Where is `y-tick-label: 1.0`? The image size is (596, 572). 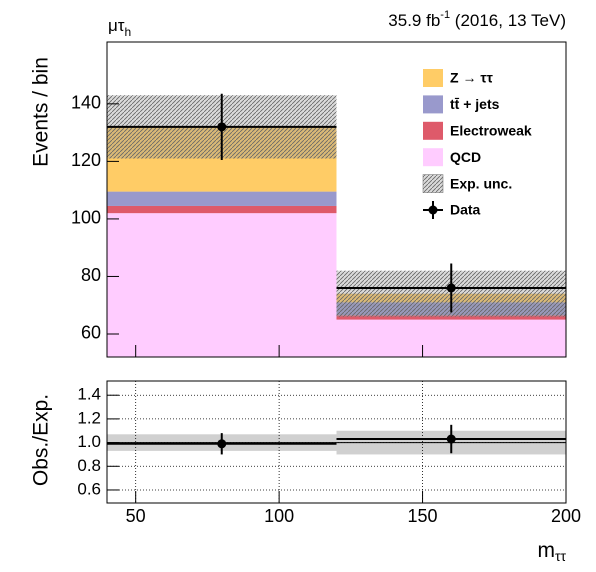 y-tick-label: 1.0 is located at coordinates (89, 441).